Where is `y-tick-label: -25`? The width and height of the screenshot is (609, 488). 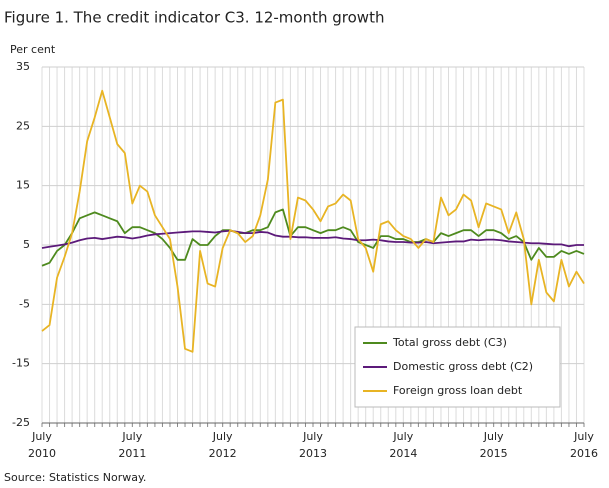
y-tick-label: -25 is located at coordinates (21, 422).